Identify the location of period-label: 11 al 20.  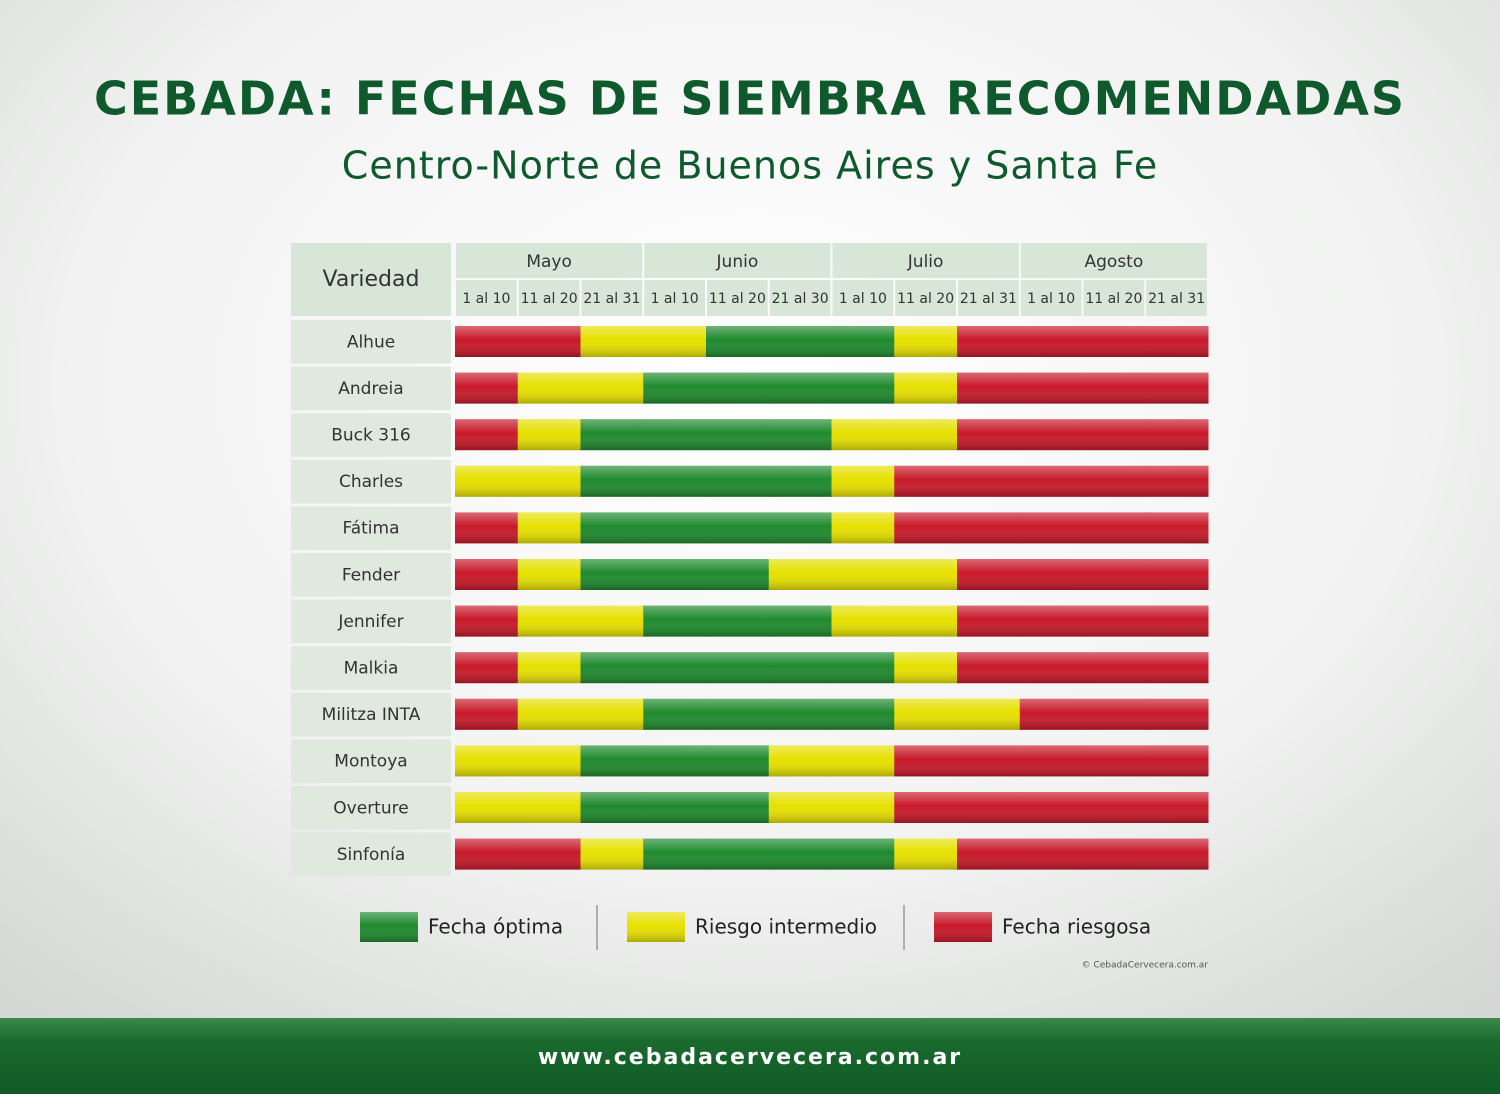
(549, 299).